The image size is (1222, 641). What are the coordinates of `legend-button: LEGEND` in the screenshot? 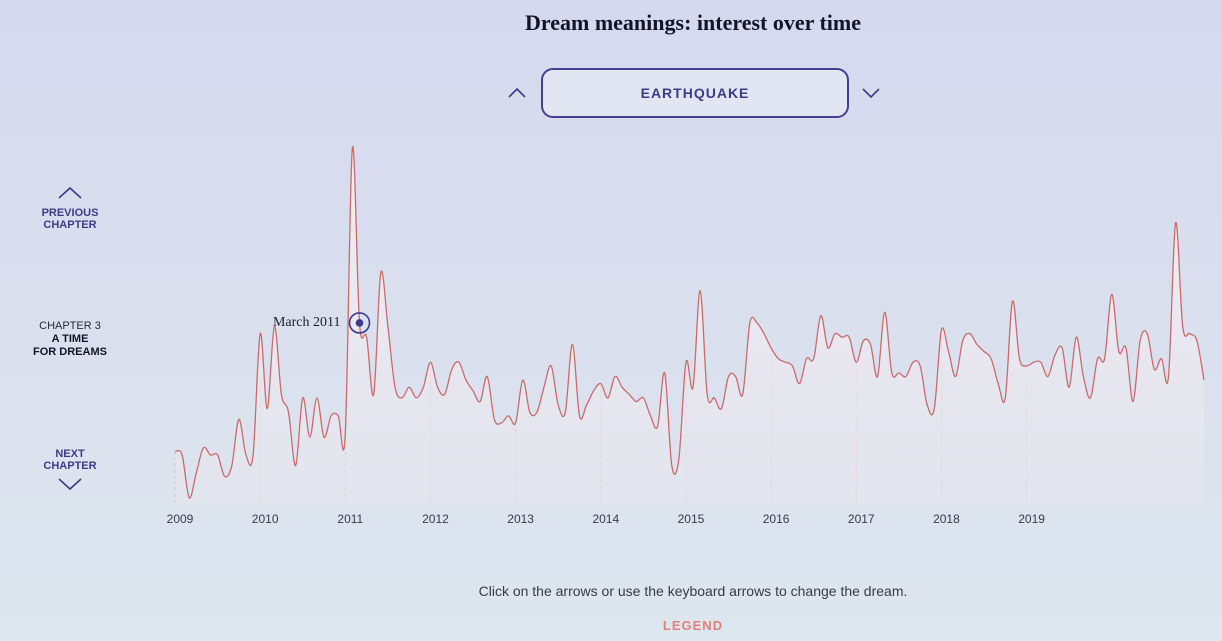 It's located at (693, 625).